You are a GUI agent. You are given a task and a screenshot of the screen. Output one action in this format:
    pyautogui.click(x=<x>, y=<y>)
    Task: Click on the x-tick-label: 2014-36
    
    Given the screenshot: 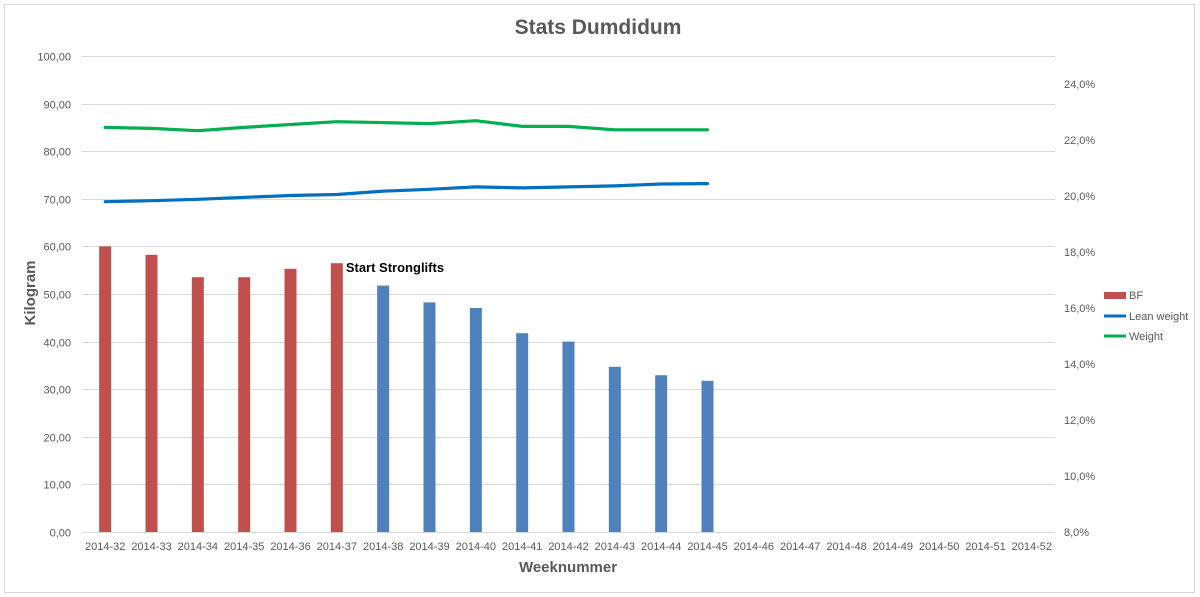 What is the action you would take?
    pyautogui.click(x=290, y=547)
    